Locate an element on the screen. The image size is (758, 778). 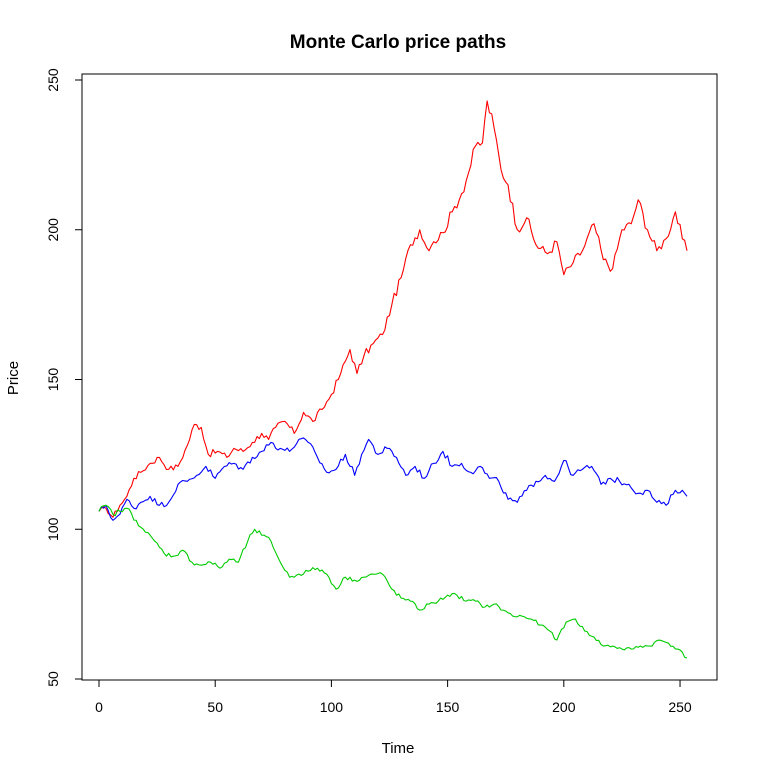
x-axis-label: Time is located at coordinates (398, 748).